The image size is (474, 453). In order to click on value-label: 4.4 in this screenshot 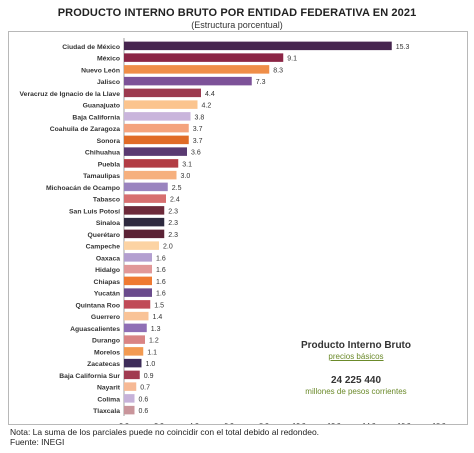, I will do `click(210, 94)`.